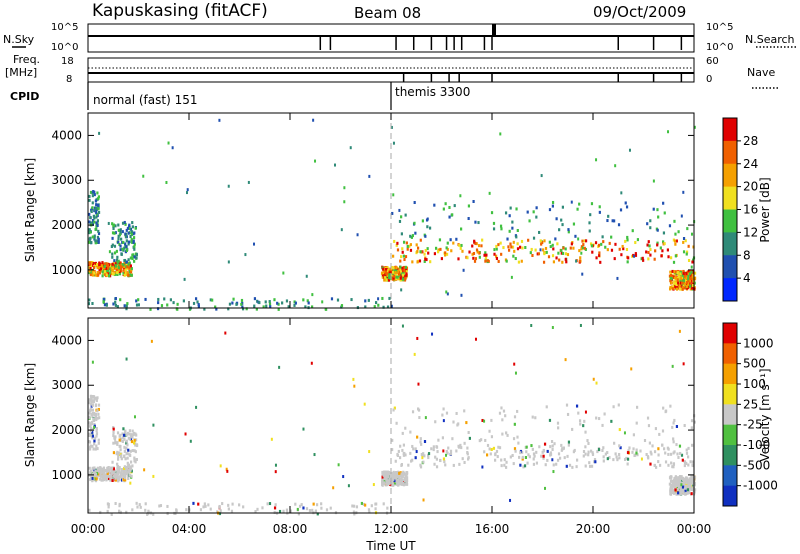 Image resolution: width=800 pixels, height=554 pixels. Describe the element at coordinates (750, 187) in the screenshot. I see `colorbar-tick-label: 20` at that location.